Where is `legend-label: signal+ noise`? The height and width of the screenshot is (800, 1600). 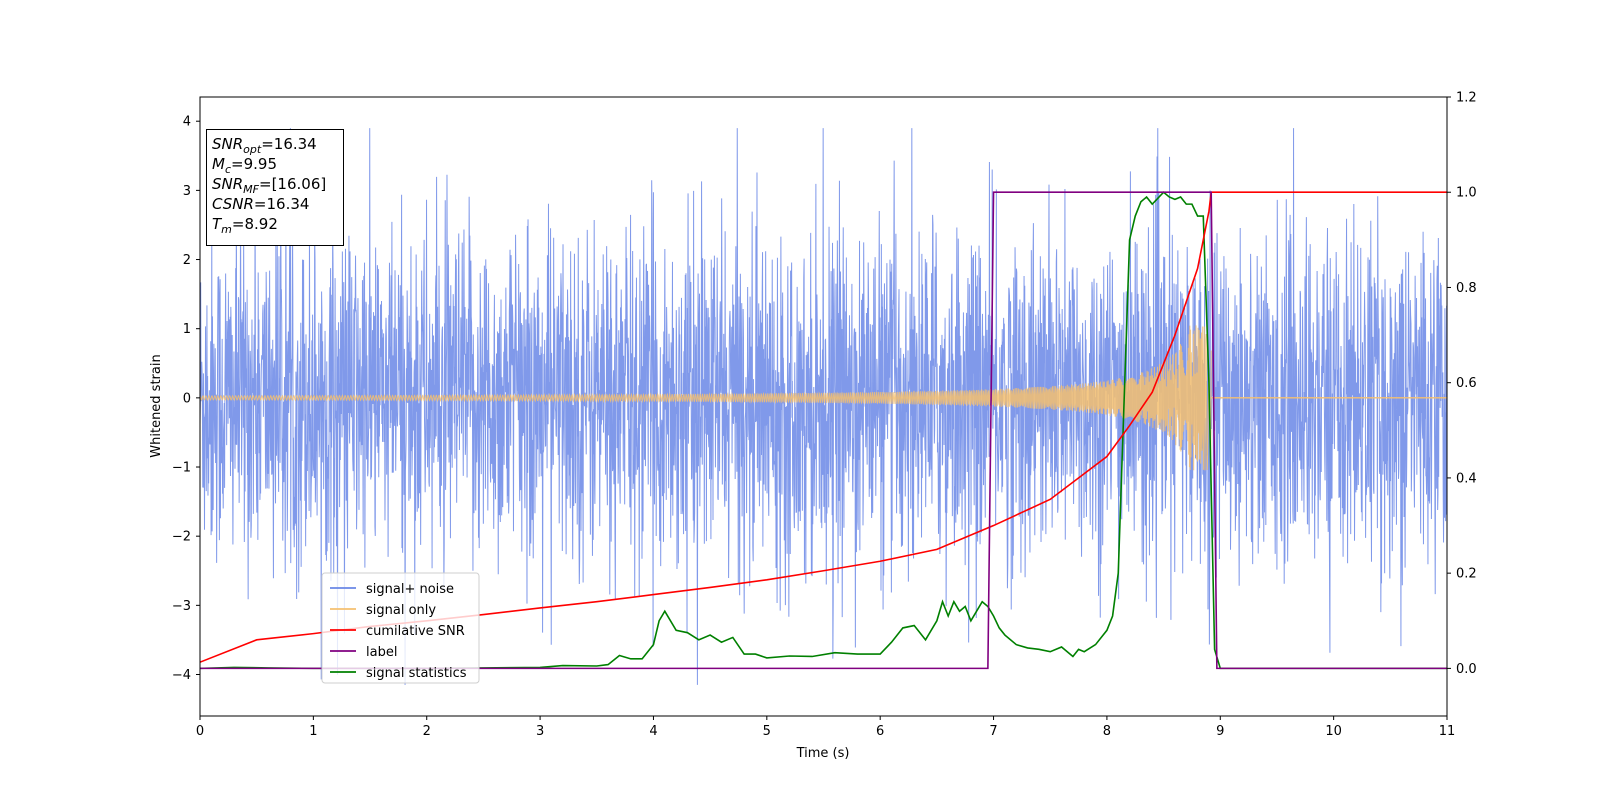 legend-label: signal+ noise is located at coordinates (410, 589).